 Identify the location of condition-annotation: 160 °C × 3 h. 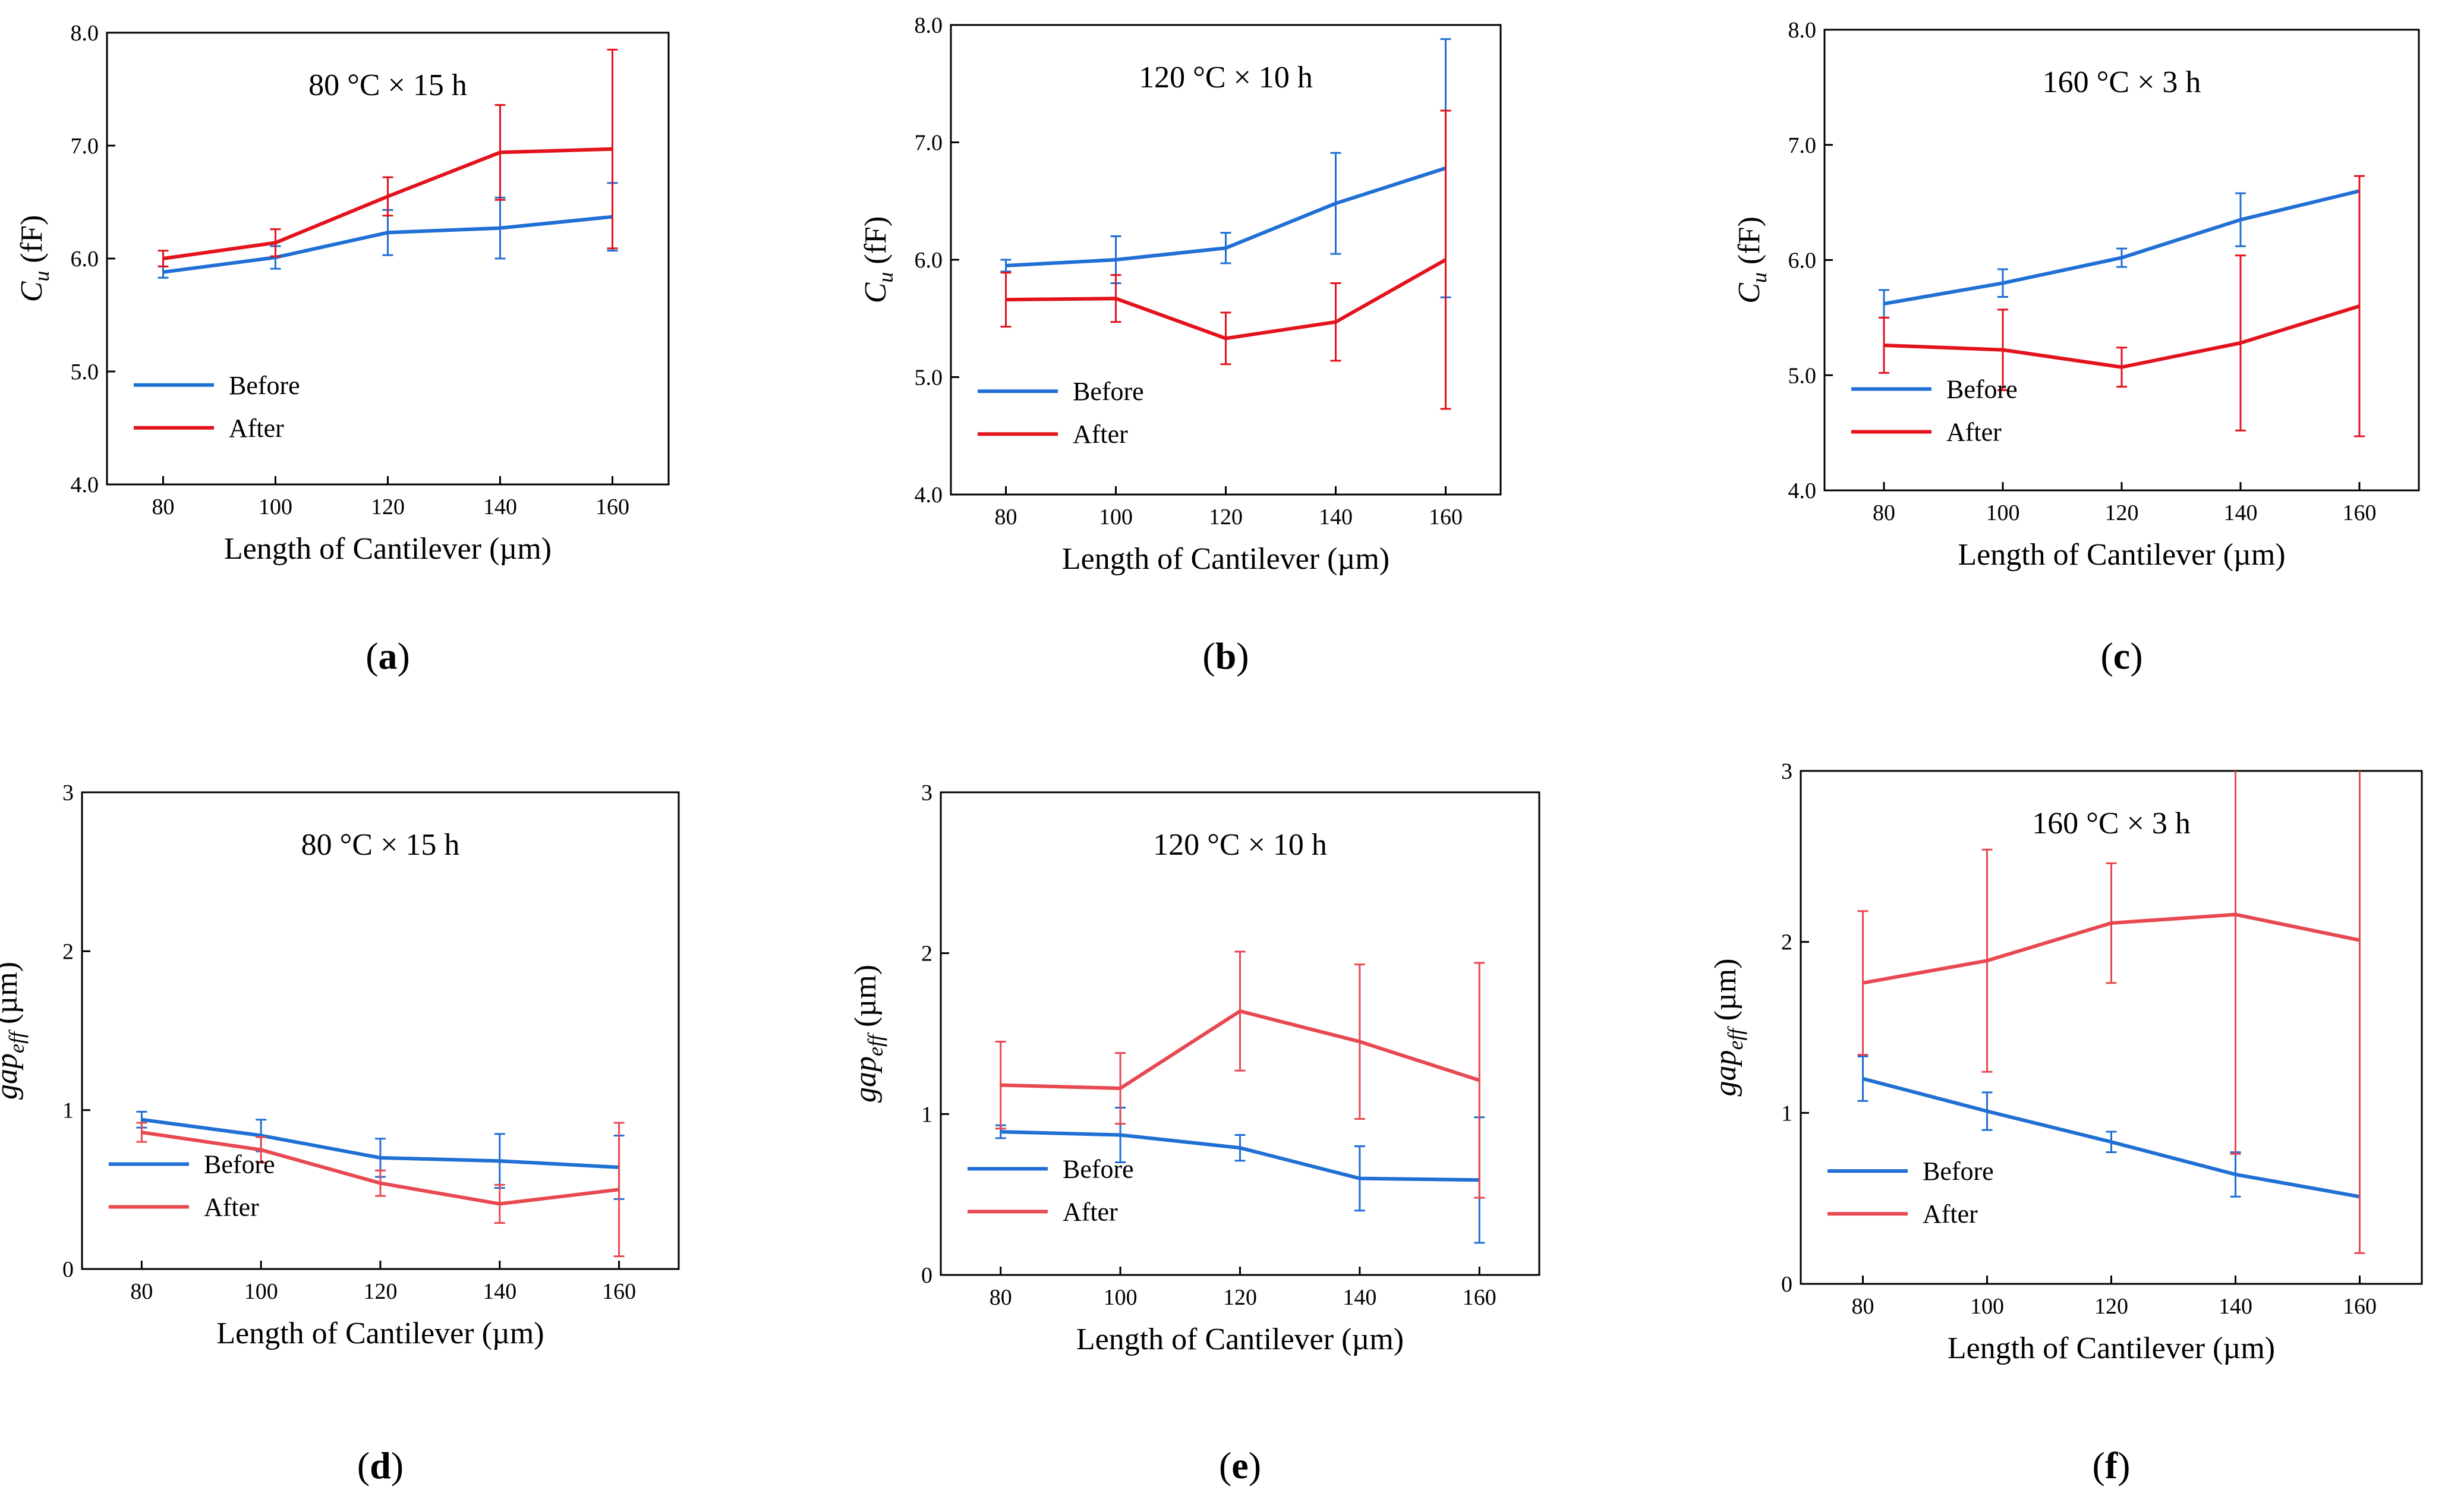
(2122, 82).